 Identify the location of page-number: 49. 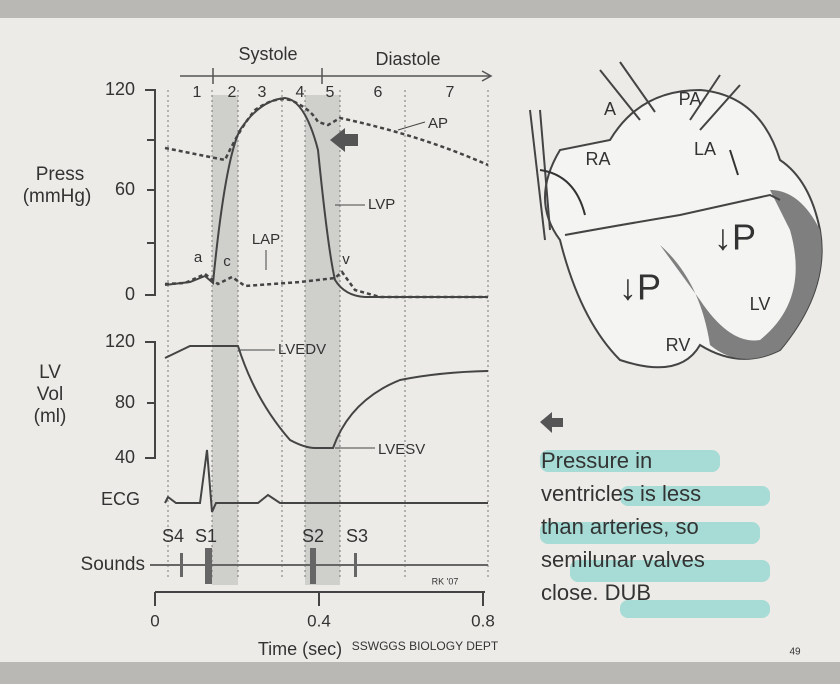
(795, 652).